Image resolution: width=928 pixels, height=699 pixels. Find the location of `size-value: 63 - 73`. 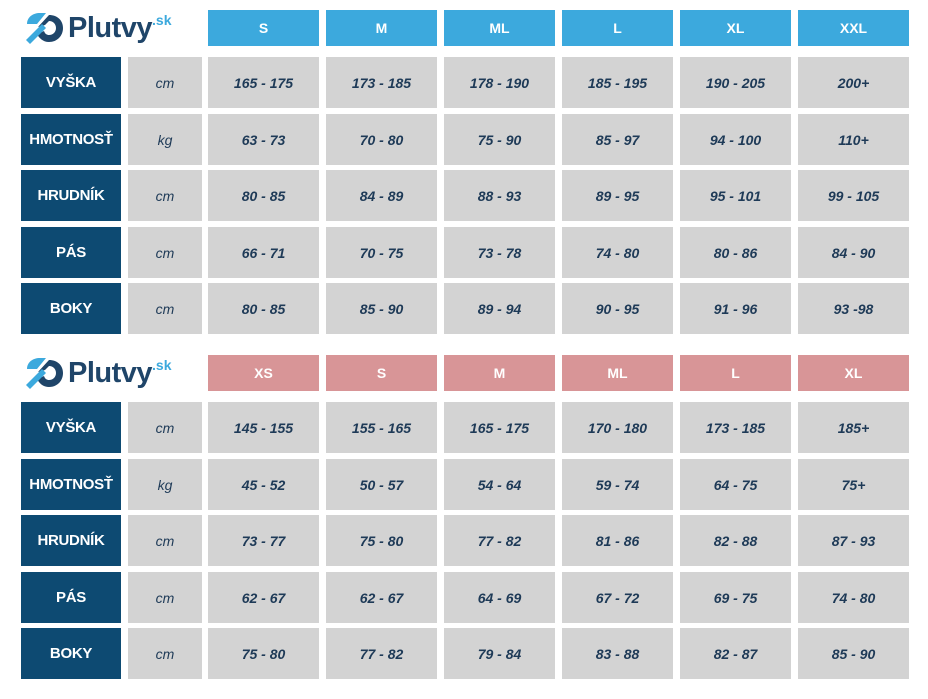

size-value: 63 - 73 is located at coordinates (263, 139).